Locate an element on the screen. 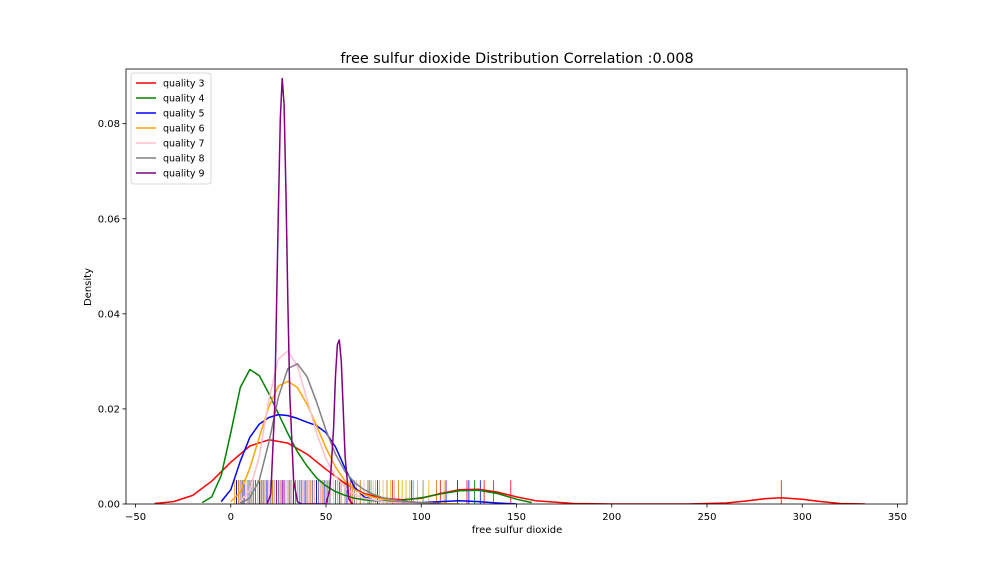 This screenshot has width=1008, height=576. y-tick-label: 0.06 is located at coordinates (109, 219).